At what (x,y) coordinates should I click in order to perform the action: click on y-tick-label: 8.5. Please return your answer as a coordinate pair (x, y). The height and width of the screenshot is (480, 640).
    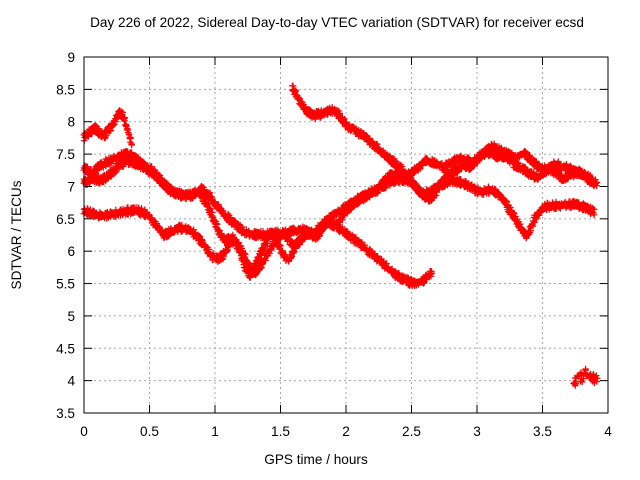
    Looking at the image, I should click on (65, 89).